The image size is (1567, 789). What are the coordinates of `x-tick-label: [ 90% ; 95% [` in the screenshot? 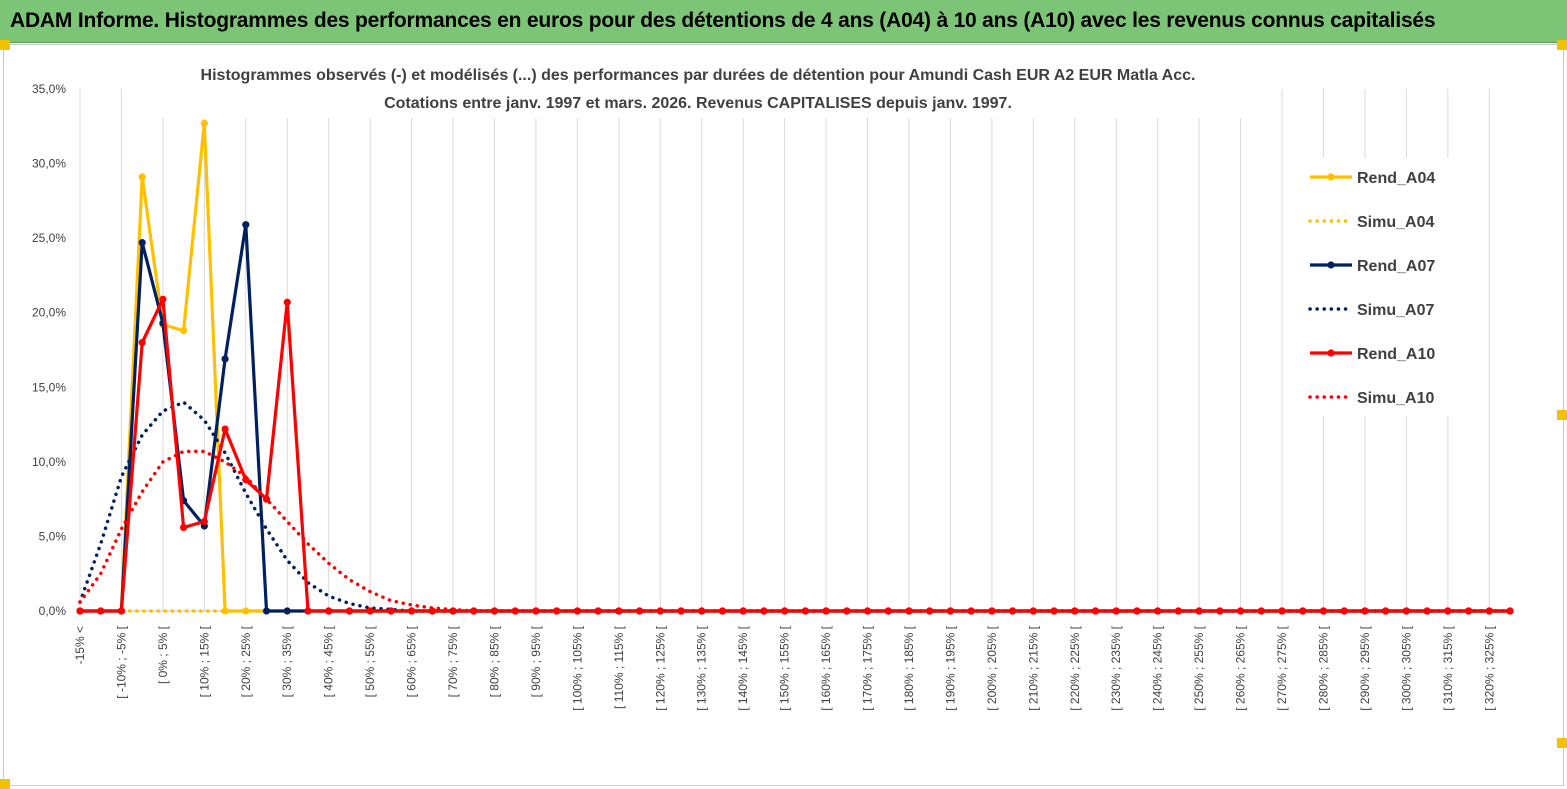 It's located at (536, 661).